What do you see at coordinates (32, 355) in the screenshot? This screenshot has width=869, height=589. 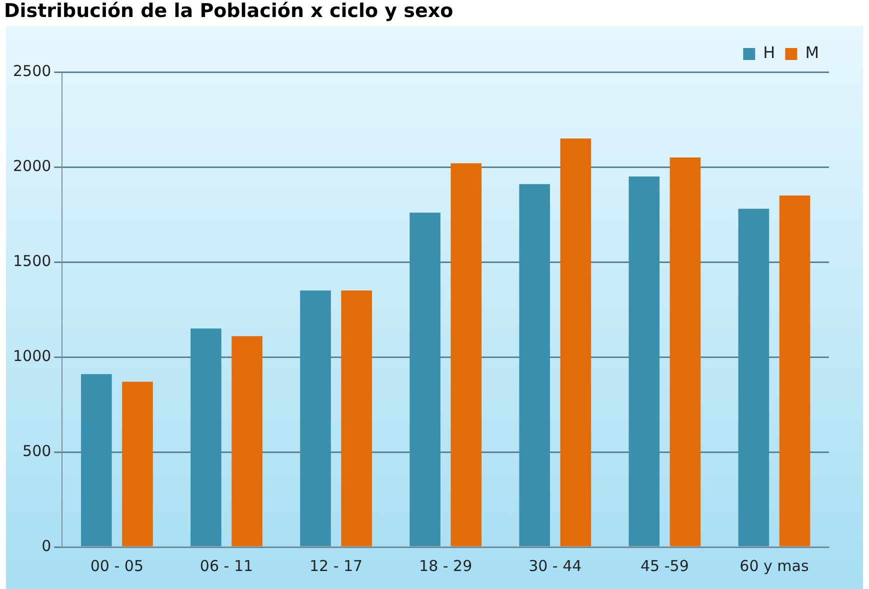 I see `y-tick-label: 1000` at bounding box center [32, 355].